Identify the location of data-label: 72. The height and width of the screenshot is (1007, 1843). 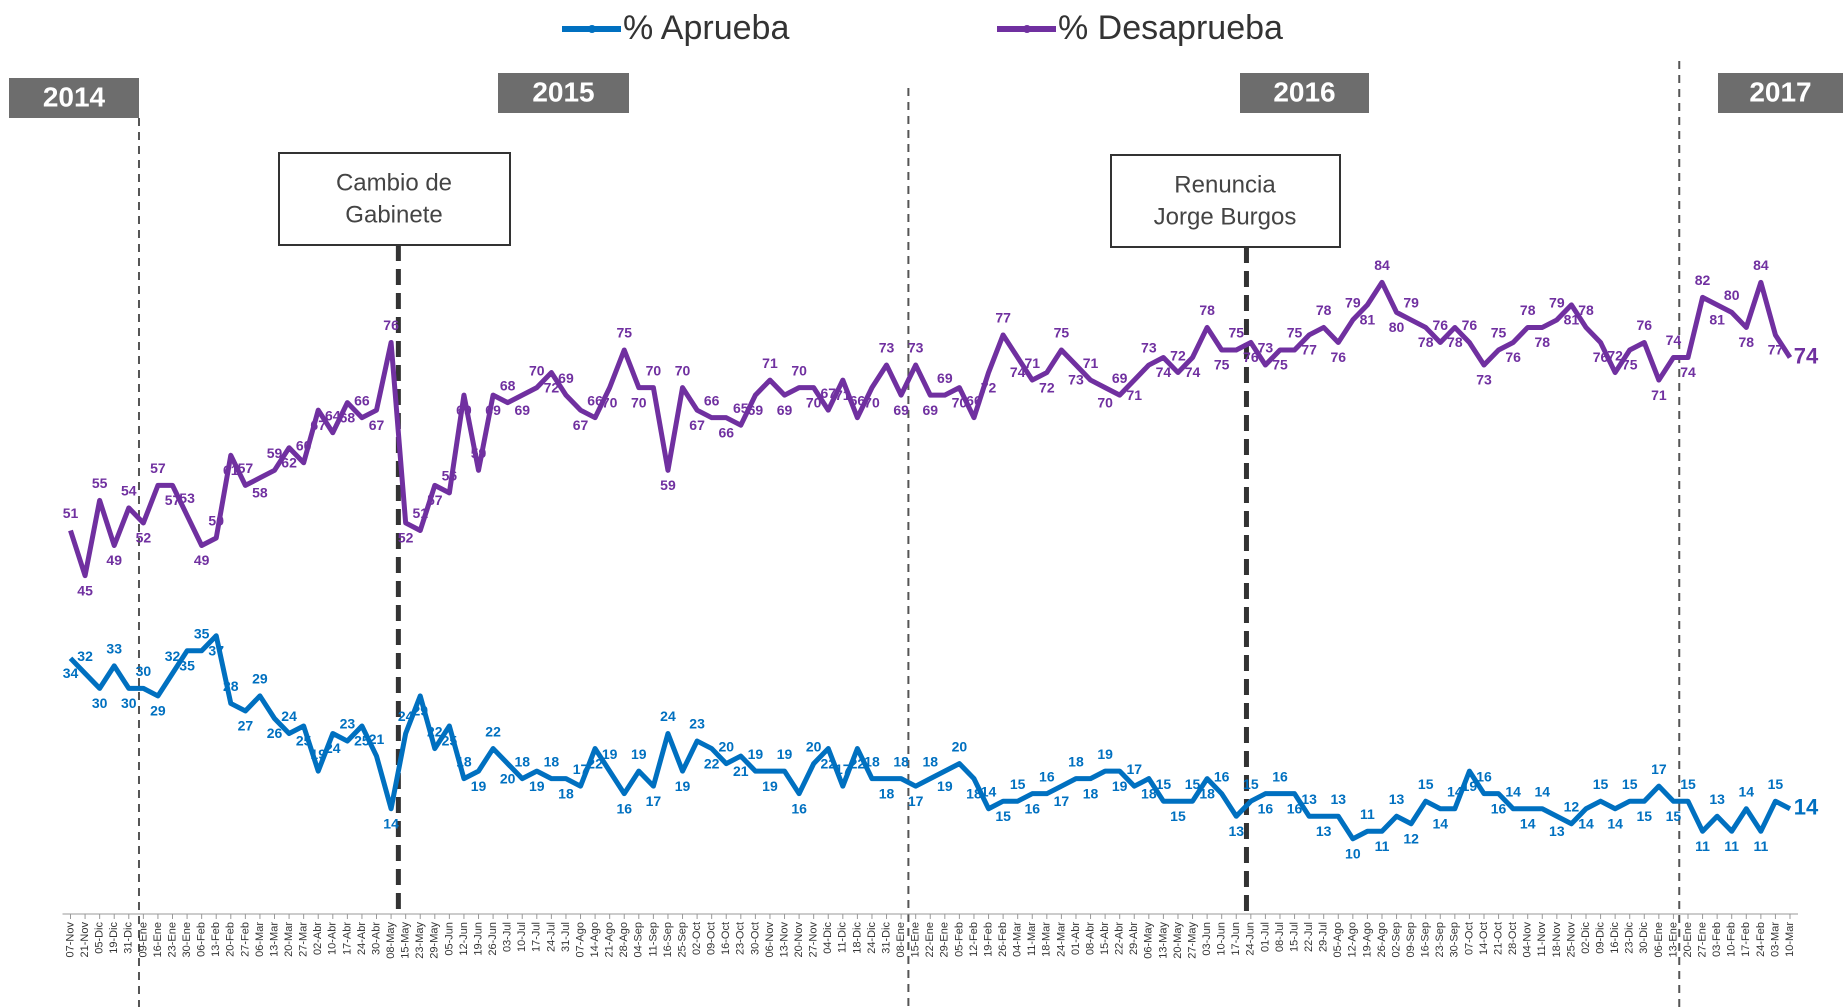
(1047, 387).